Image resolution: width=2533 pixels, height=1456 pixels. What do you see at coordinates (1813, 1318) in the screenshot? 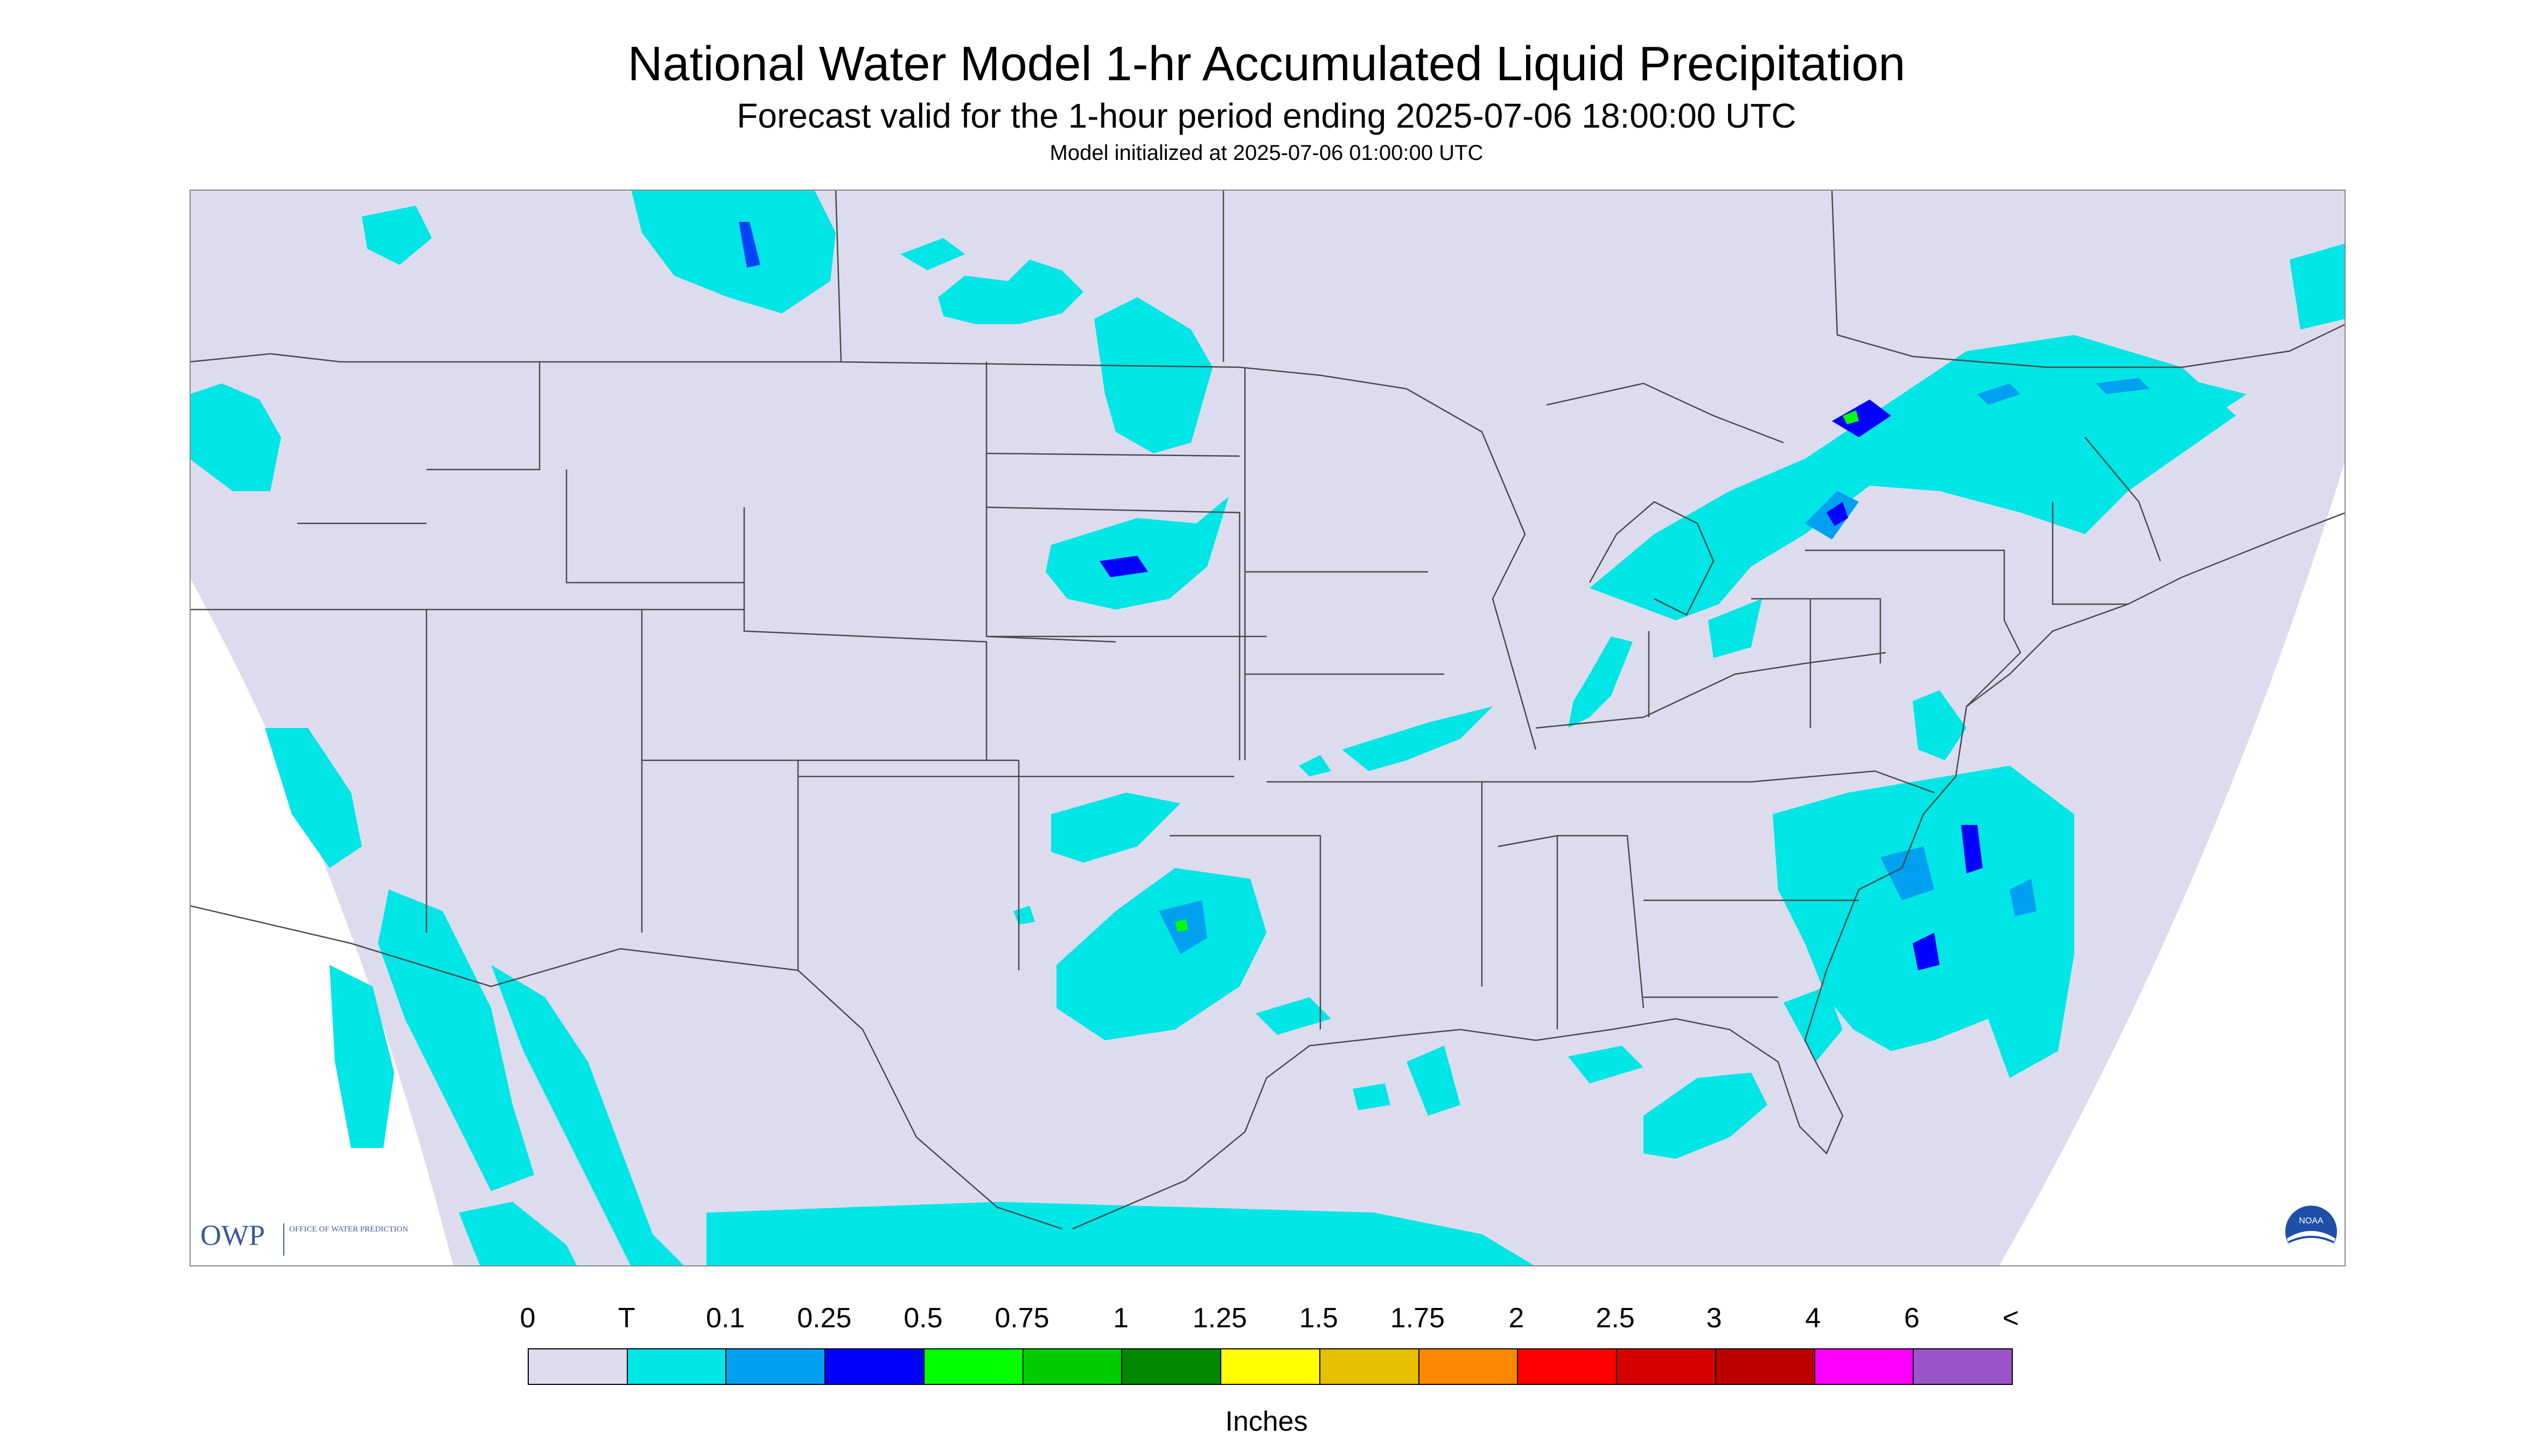
I see `legend-tick-label: 4` at bounding box center [1813, 1318].